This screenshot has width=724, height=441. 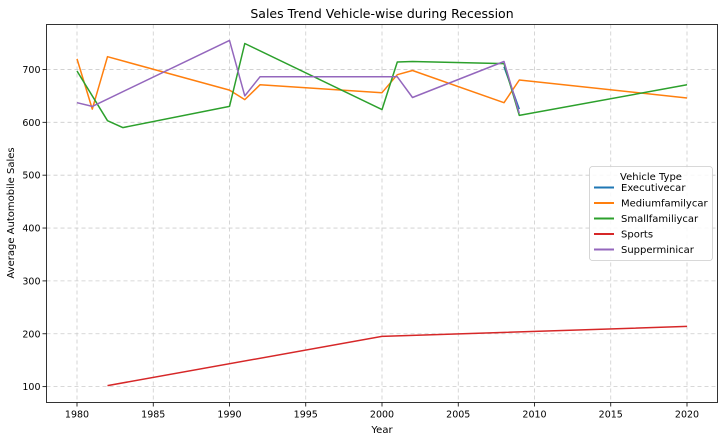 I want to click on legend-label-sports: Sports, so click(x=637, y=235).